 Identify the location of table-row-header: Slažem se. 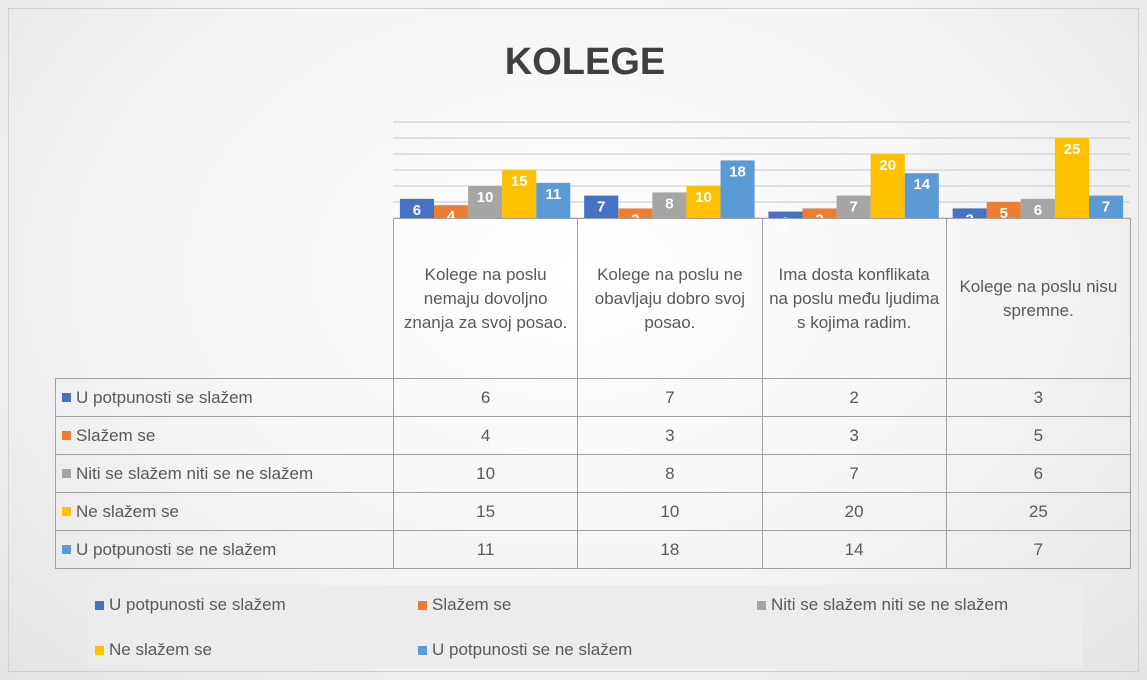
(224, 435).